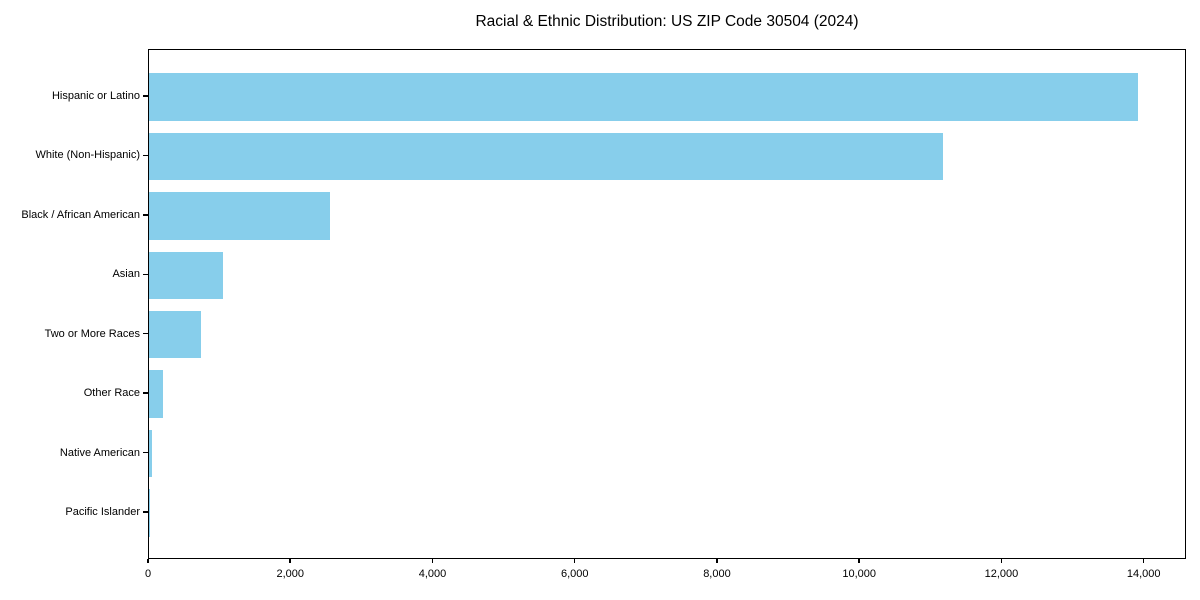 The width and height of the screenshot is (1200, 600). What do you see at coordinates (126, 274) in the screenshot?
I see `y-tick-label: Asian` at bounding box center [126, 274].